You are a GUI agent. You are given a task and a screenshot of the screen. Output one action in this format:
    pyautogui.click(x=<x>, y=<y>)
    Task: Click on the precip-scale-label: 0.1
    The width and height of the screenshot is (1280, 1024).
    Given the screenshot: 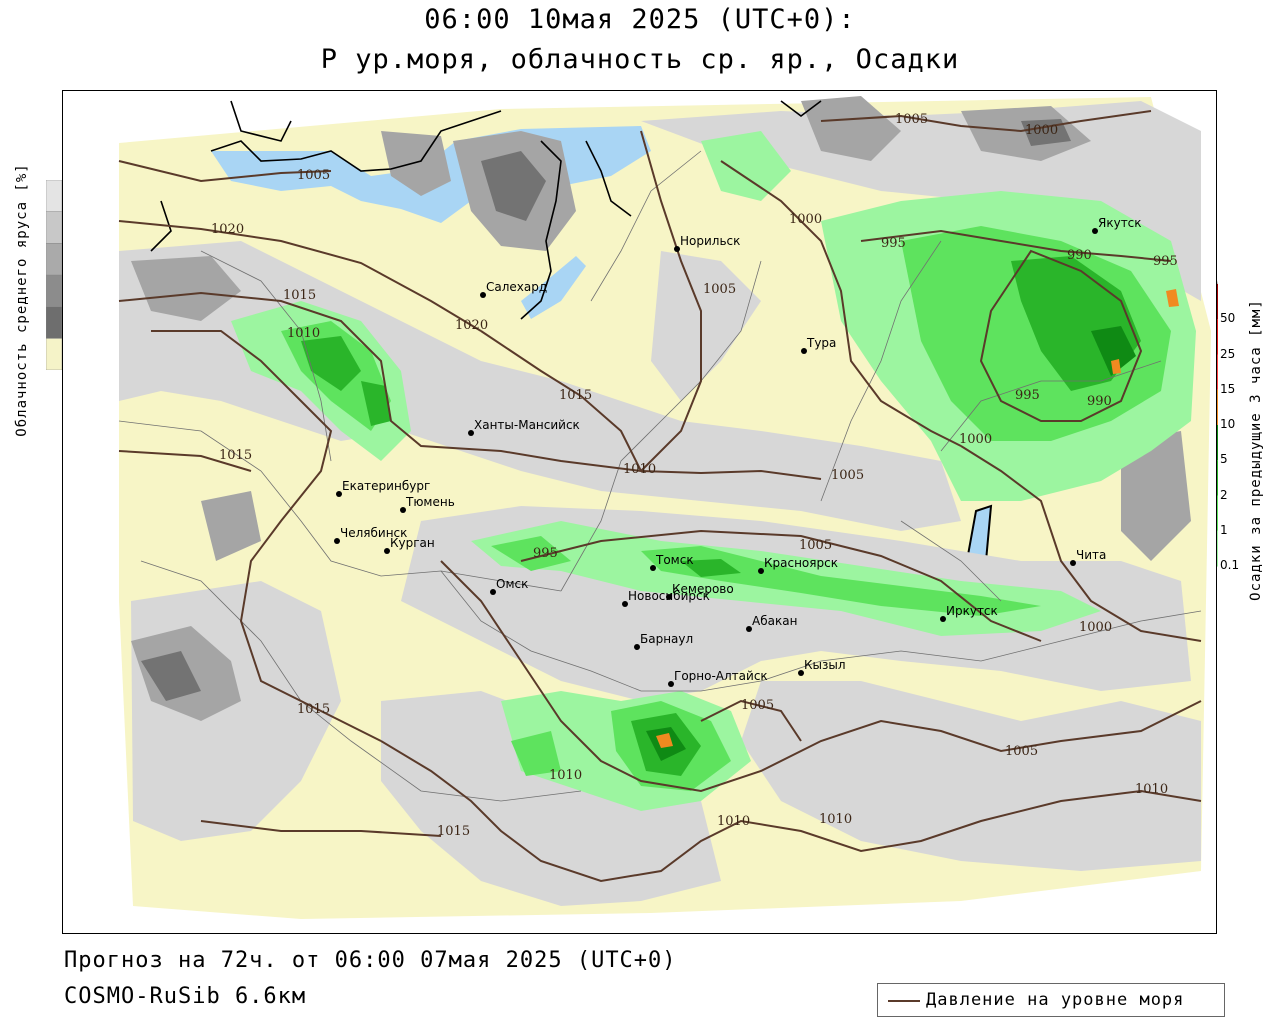 What is the action you would take?
    pyautogui.click(x=1230, y=565)
    